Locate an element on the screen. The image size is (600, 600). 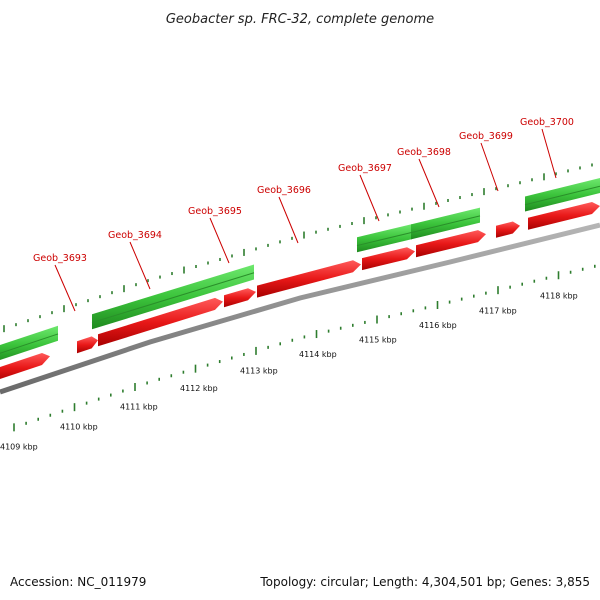
gene-label-geob-3696: Geob_3696 is located at coordinates (284, 190).